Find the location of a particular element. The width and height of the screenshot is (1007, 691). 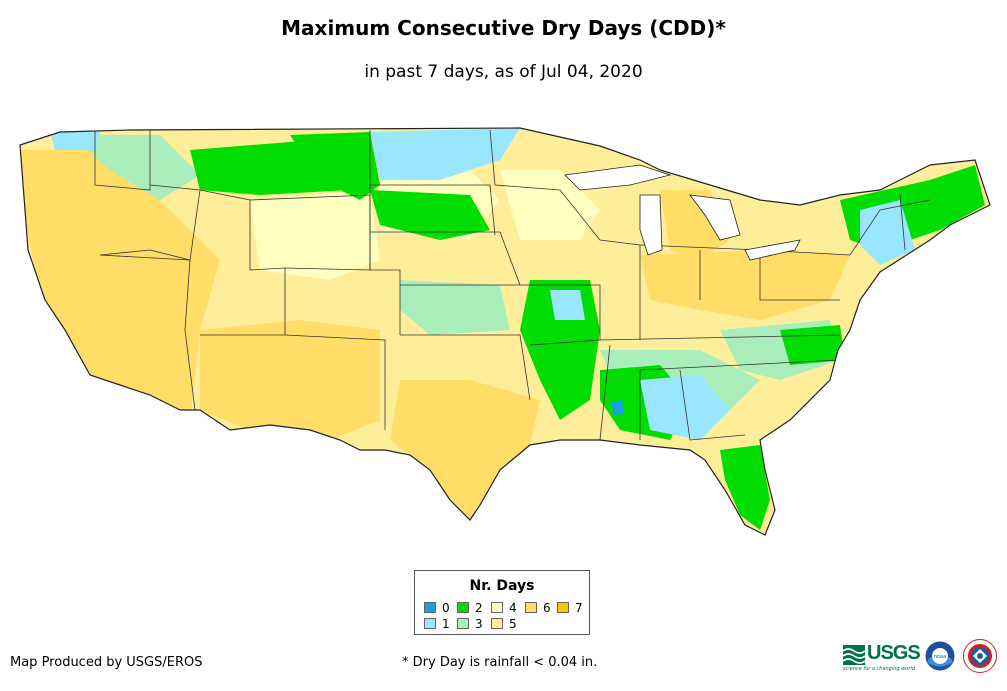

region-mississippi-0-days is located at coordinates (618, 407).